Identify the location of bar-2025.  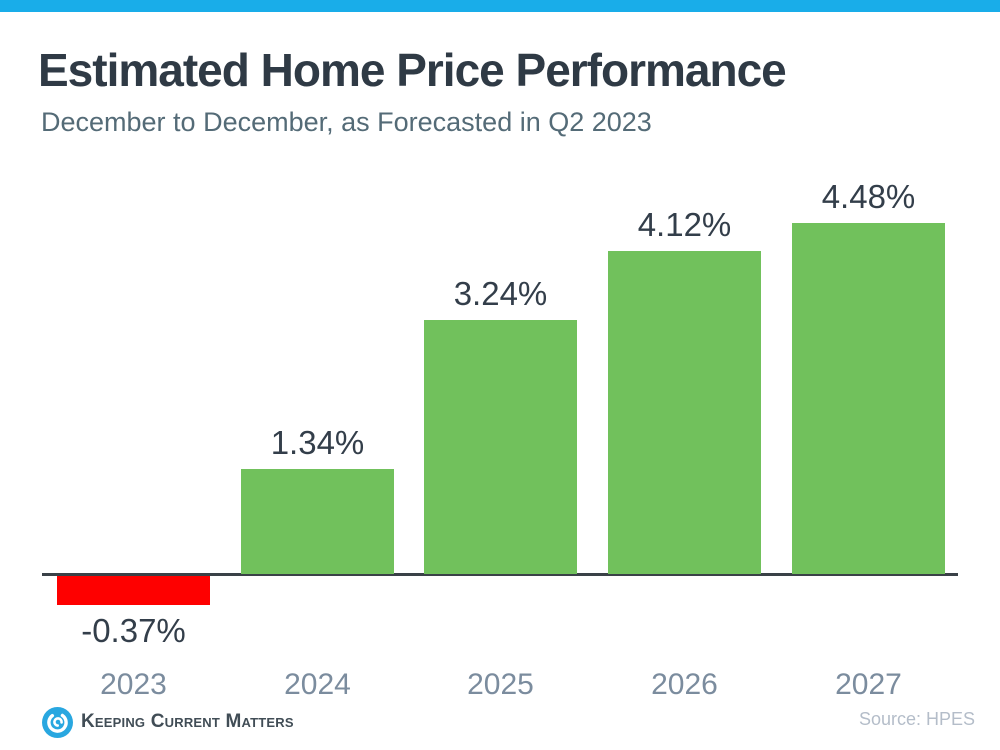
(500, 447).